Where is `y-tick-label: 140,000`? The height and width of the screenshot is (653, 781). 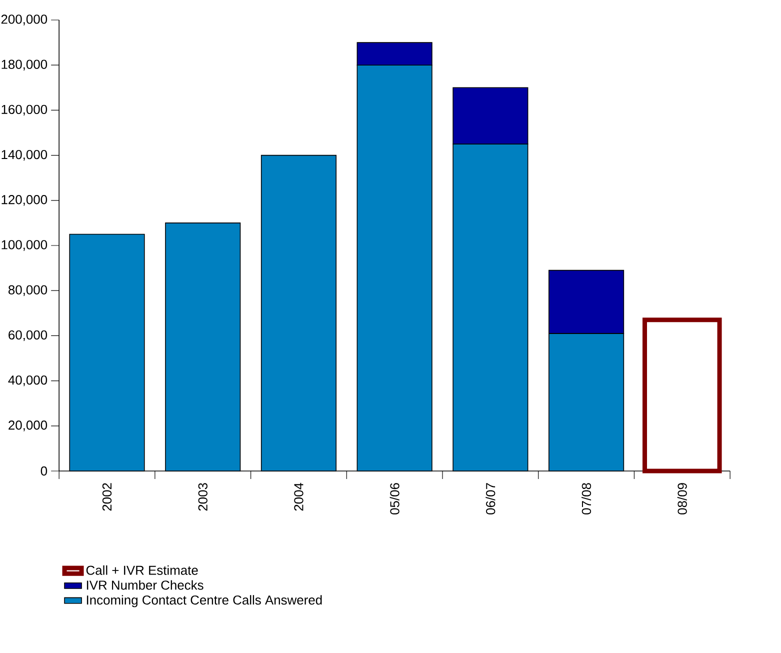 y-tick-label: 140,000 is located at coordinates (25, 155).